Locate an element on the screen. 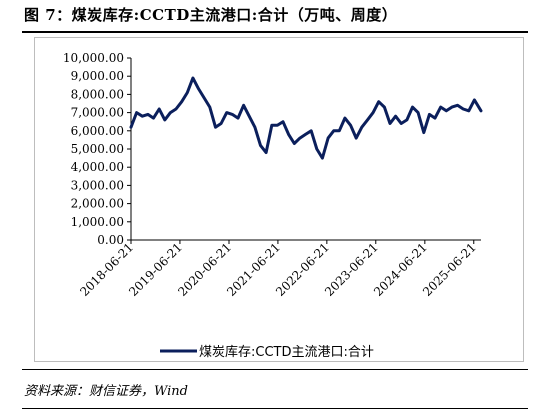 This screenshot has height=417, width=533. series-line is located at coordinates (306, 118).